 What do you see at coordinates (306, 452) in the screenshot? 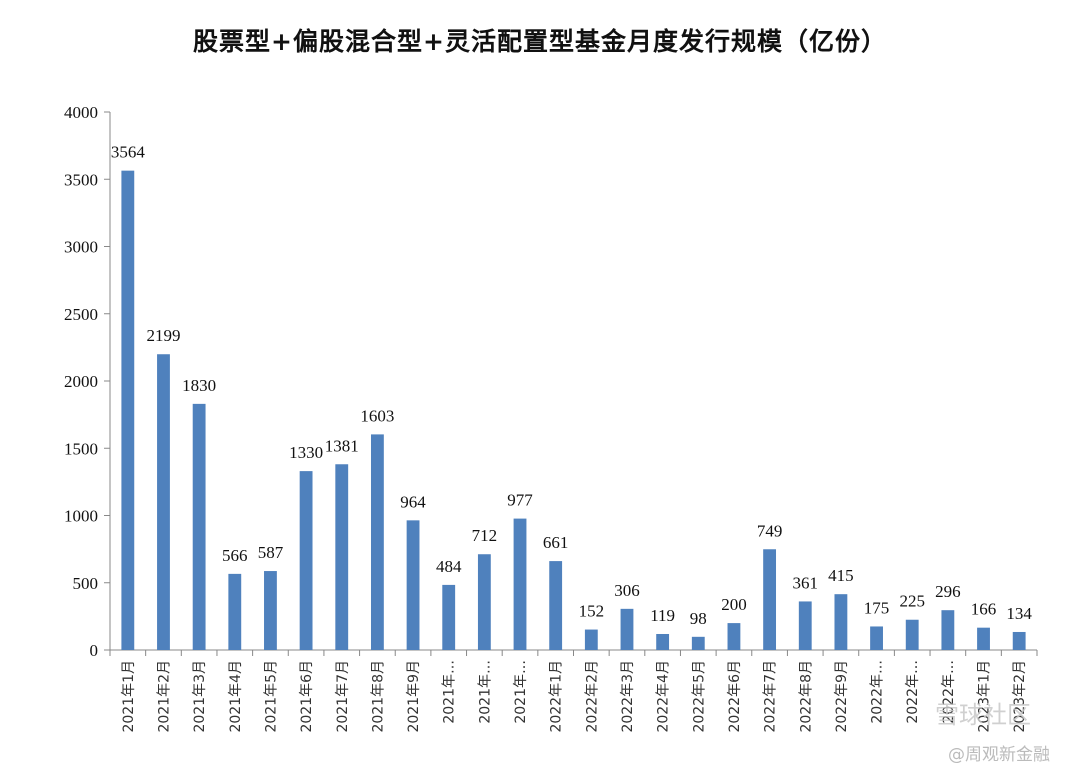
I see `data-label: 1330` at bounding box center [306, 452].